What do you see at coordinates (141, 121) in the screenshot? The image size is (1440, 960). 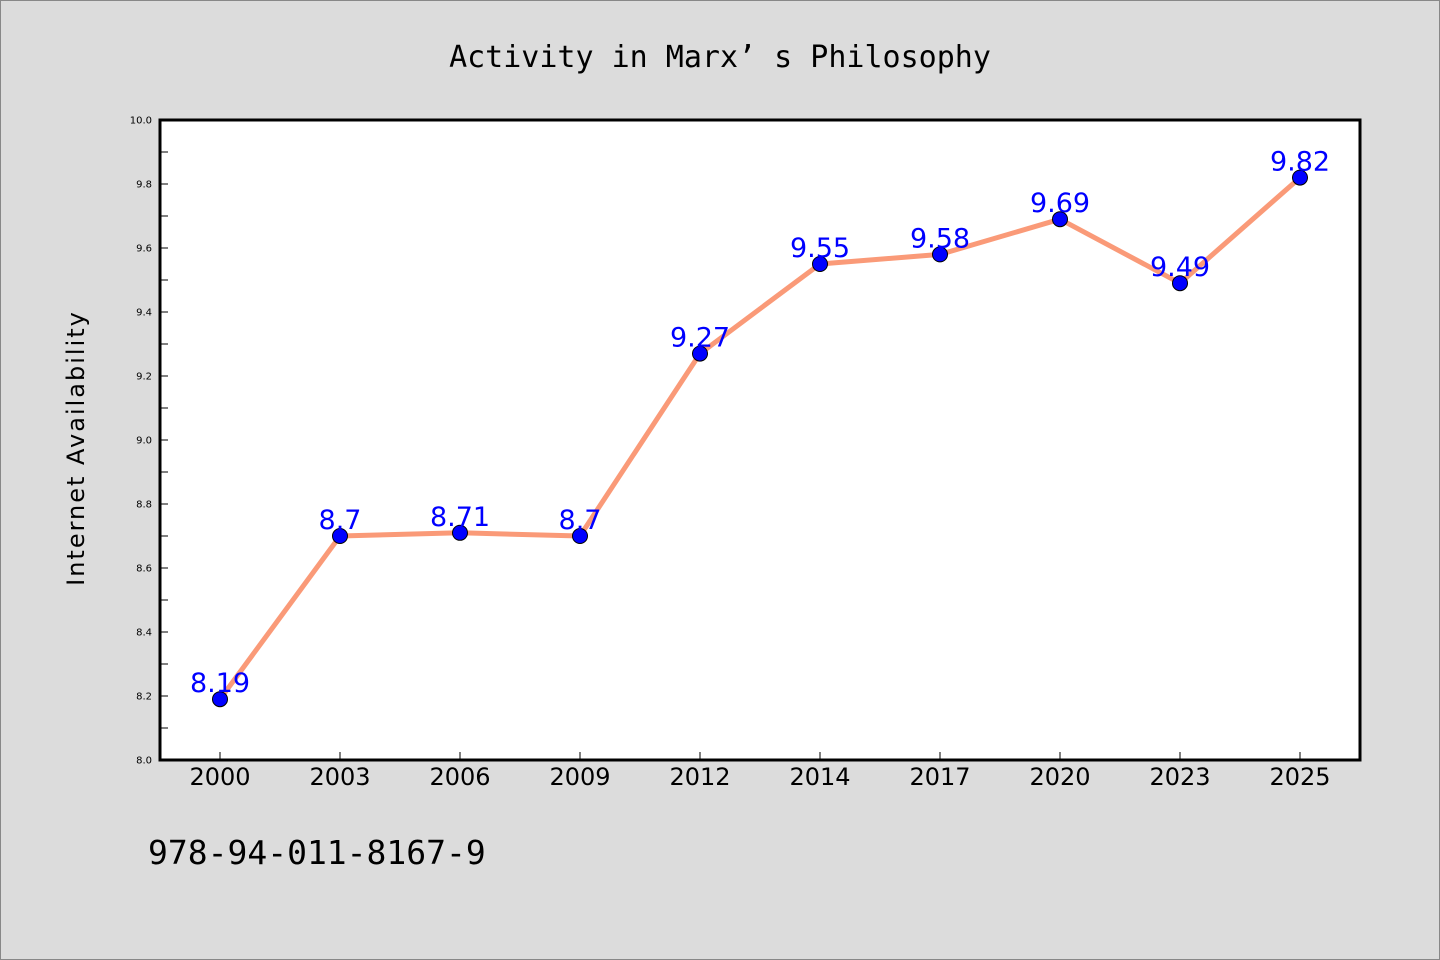 I see `y-tick-label: 10.0` at bounding box center [141, 121].